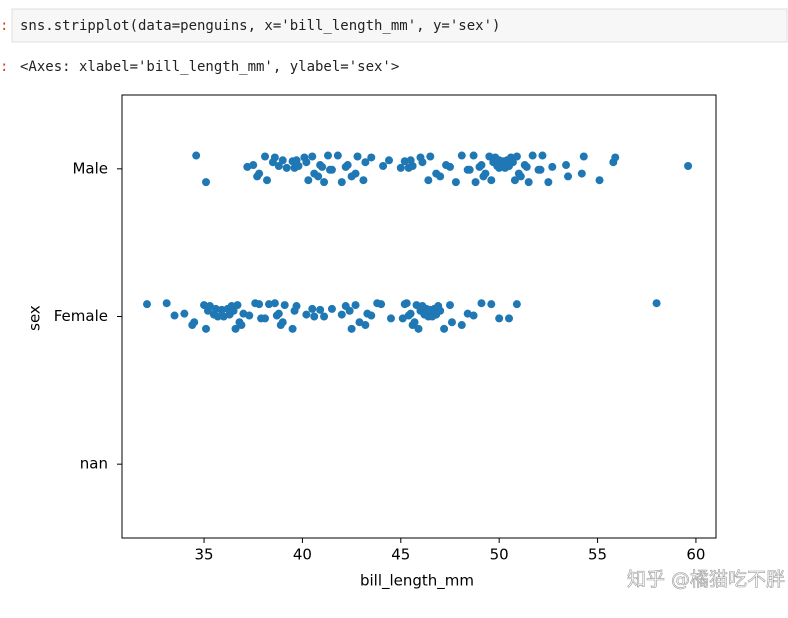 The width and height of the screenshot is (788, 618). Describe the element at coordinates (399, 25) in the screenshot. I see `code-cell` at that location.